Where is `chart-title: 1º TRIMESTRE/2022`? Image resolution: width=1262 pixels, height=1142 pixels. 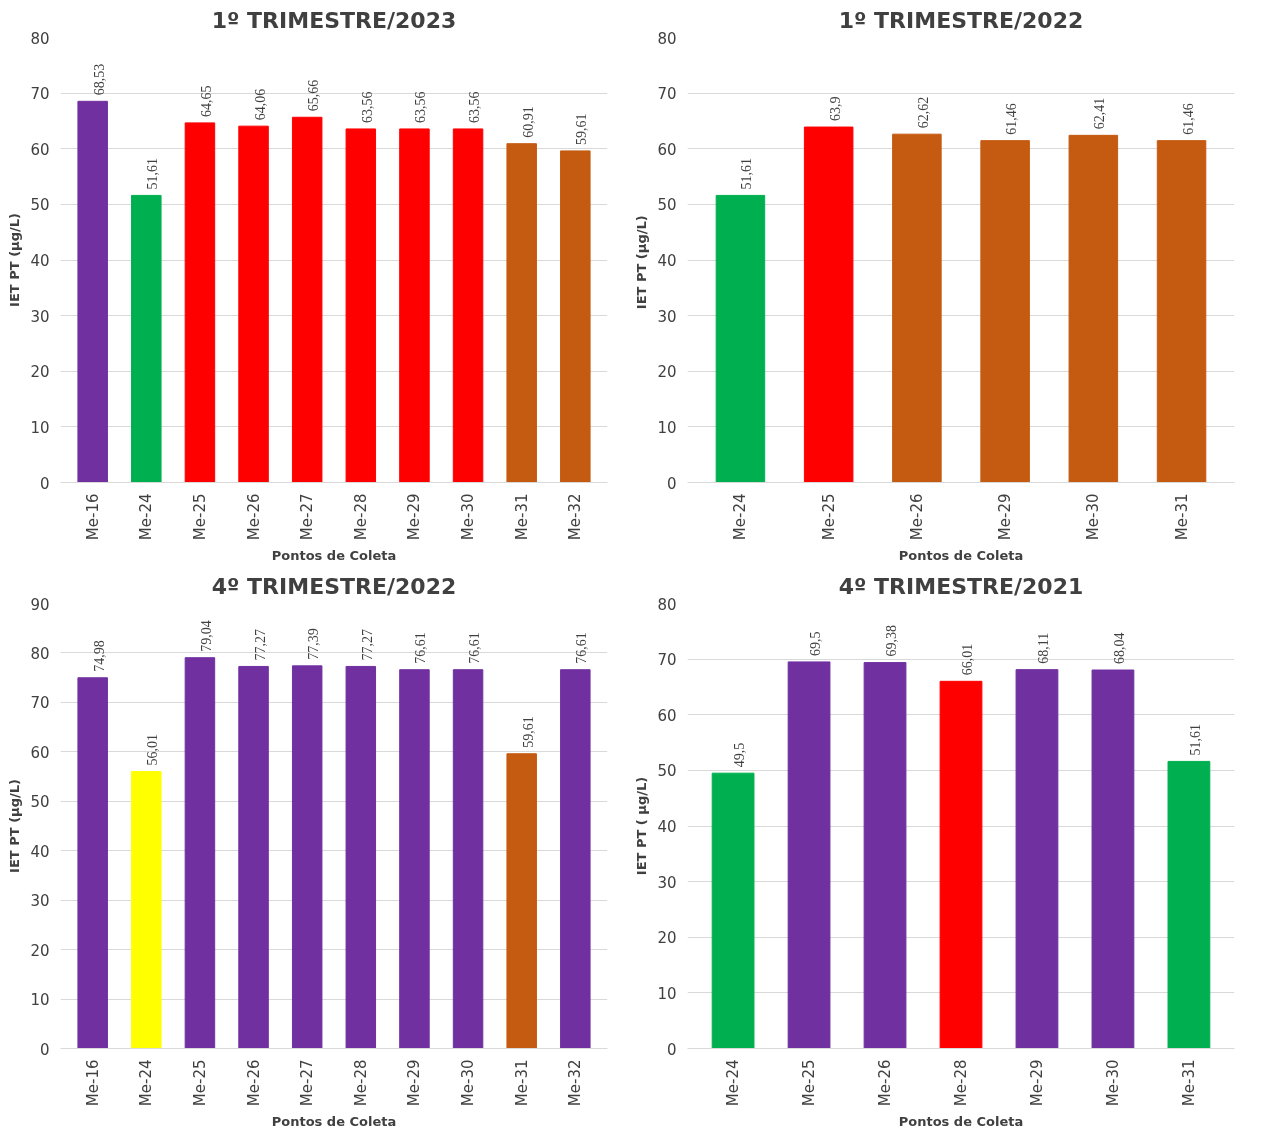 chart-title: 1º TRIMESTRE/2022 is located at coordinates (961, 20).